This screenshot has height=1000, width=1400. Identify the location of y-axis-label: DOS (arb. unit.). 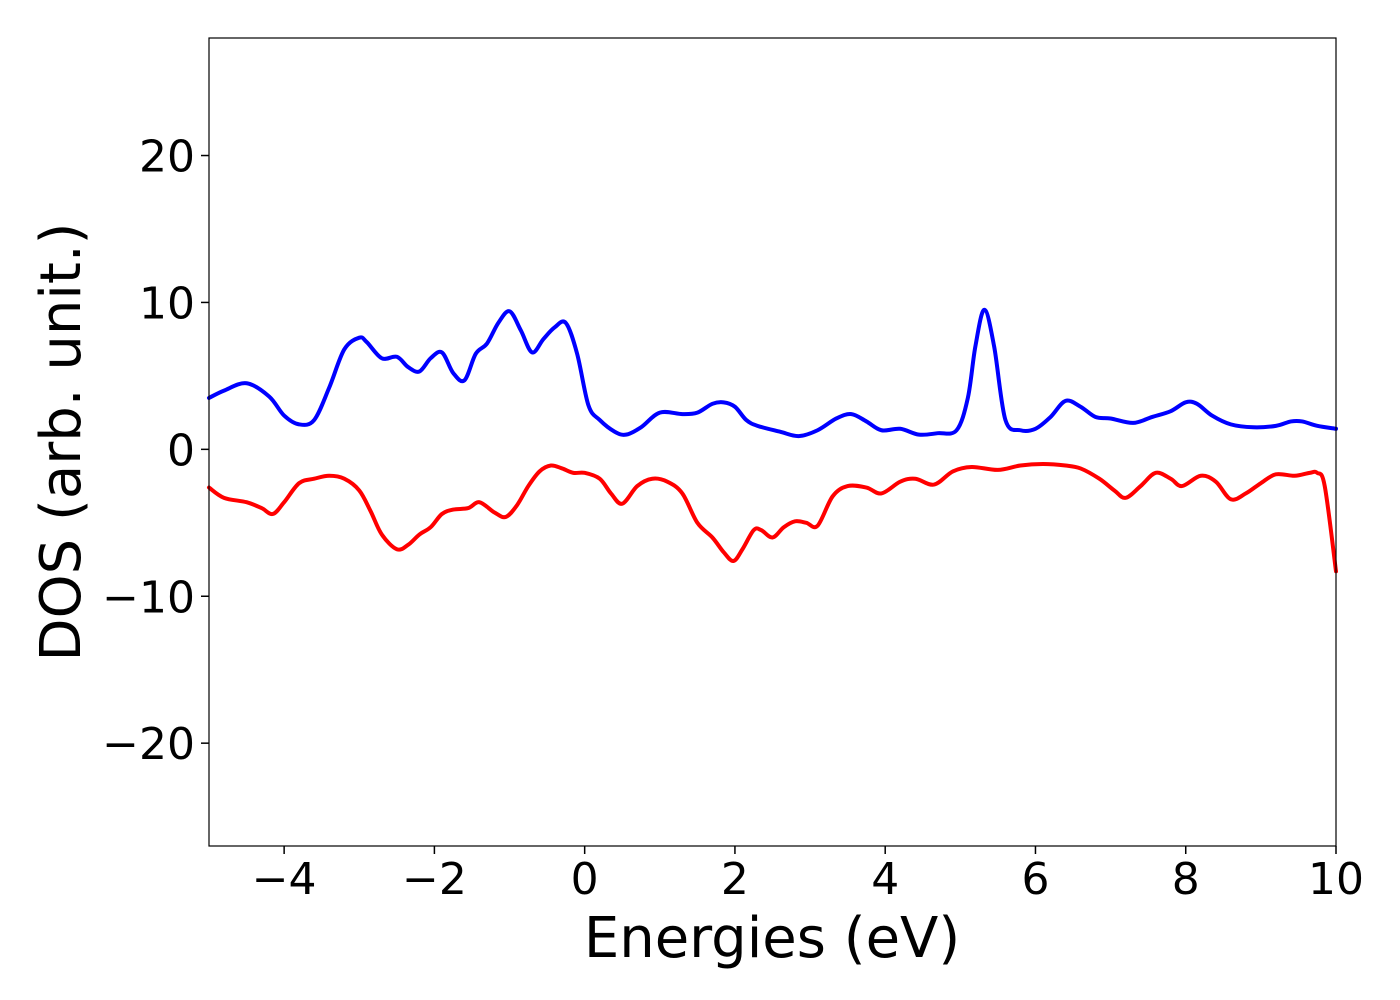
(61, 441).